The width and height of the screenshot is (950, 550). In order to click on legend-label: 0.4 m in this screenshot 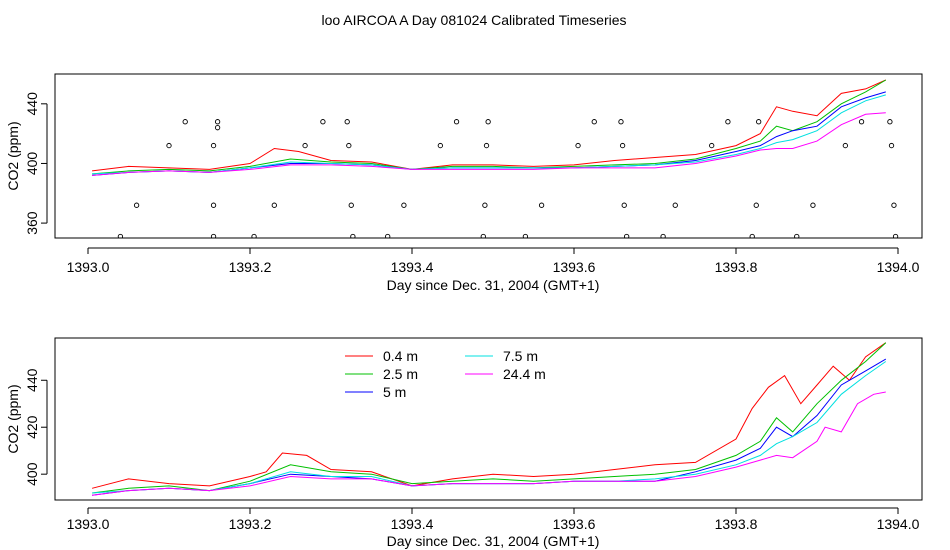, I will do `click(400, 356)`.